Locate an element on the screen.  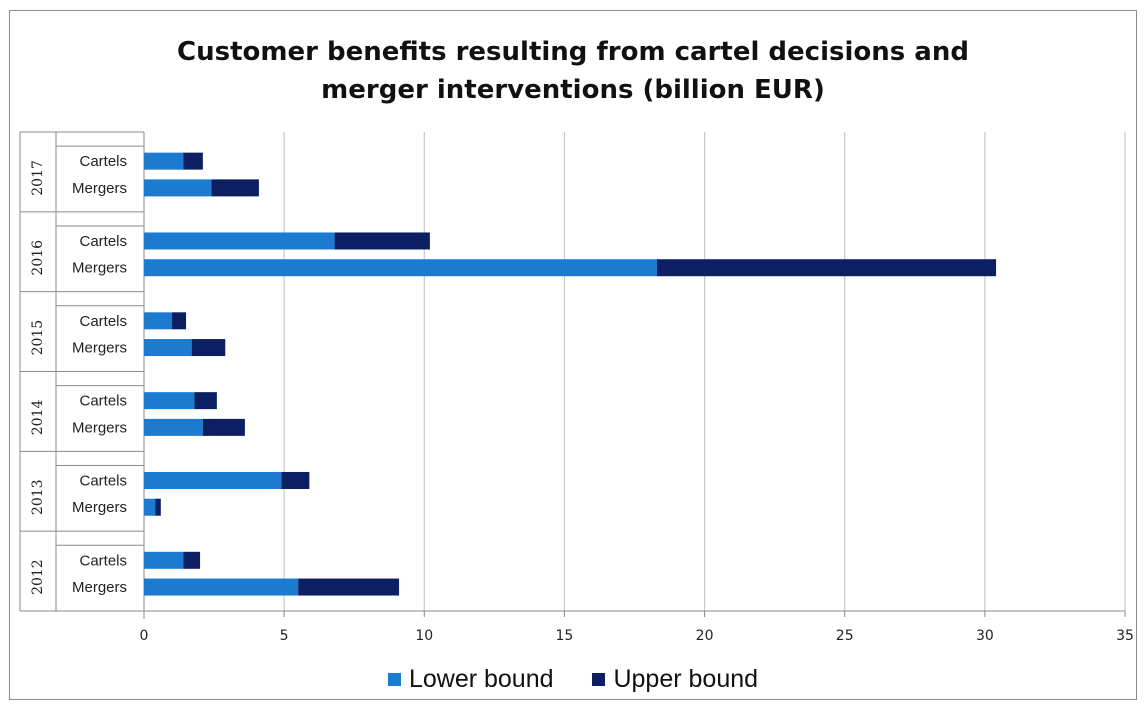
chart-title-line-2: merger interventions (billion EUR) is located at coordinates (573, 90).